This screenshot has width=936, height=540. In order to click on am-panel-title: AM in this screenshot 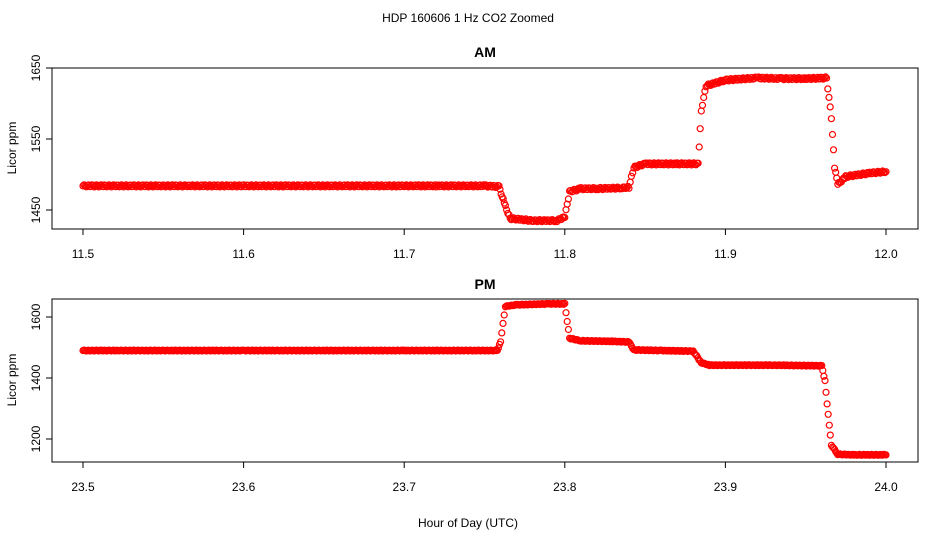, I will do `click(485, 52)`.